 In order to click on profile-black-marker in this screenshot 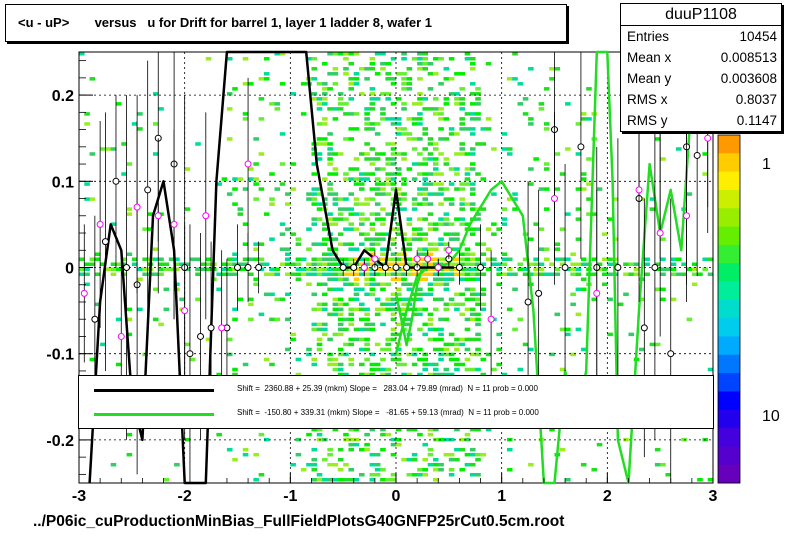, I will do `click(644, 328)`.